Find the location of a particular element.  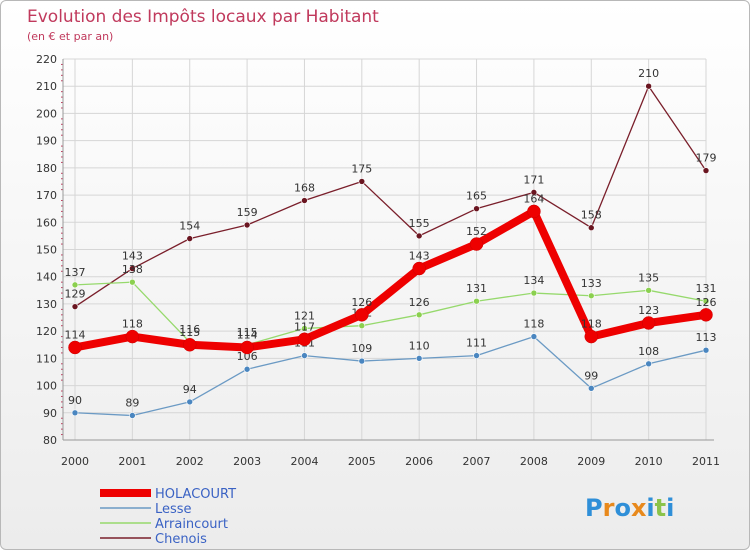

legend-label: HOLACOURT is located at coordinates (195, 494).